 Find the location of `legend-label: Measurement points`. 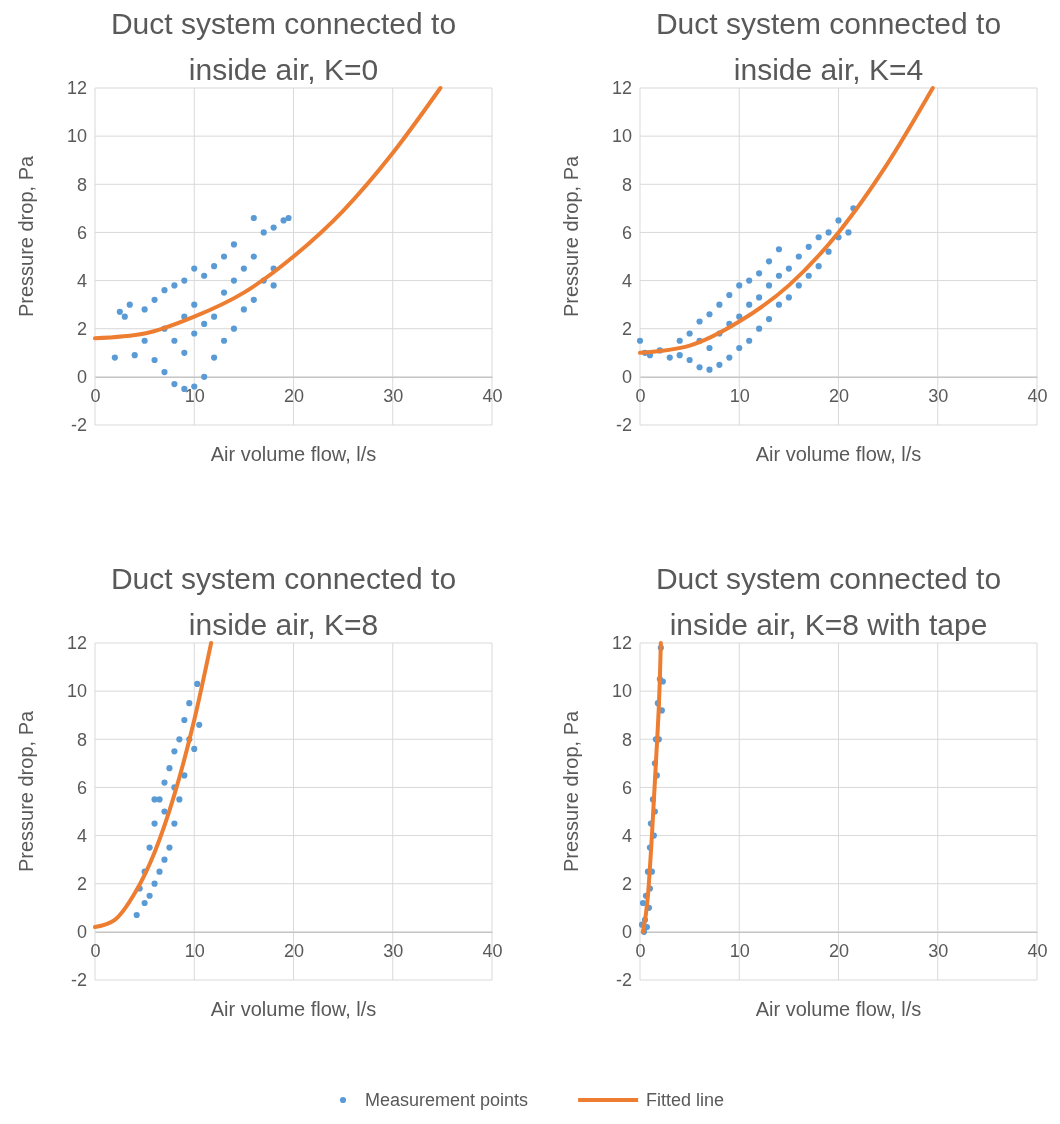

legend-label: Measurement points is located at coordinates (447, 1100).